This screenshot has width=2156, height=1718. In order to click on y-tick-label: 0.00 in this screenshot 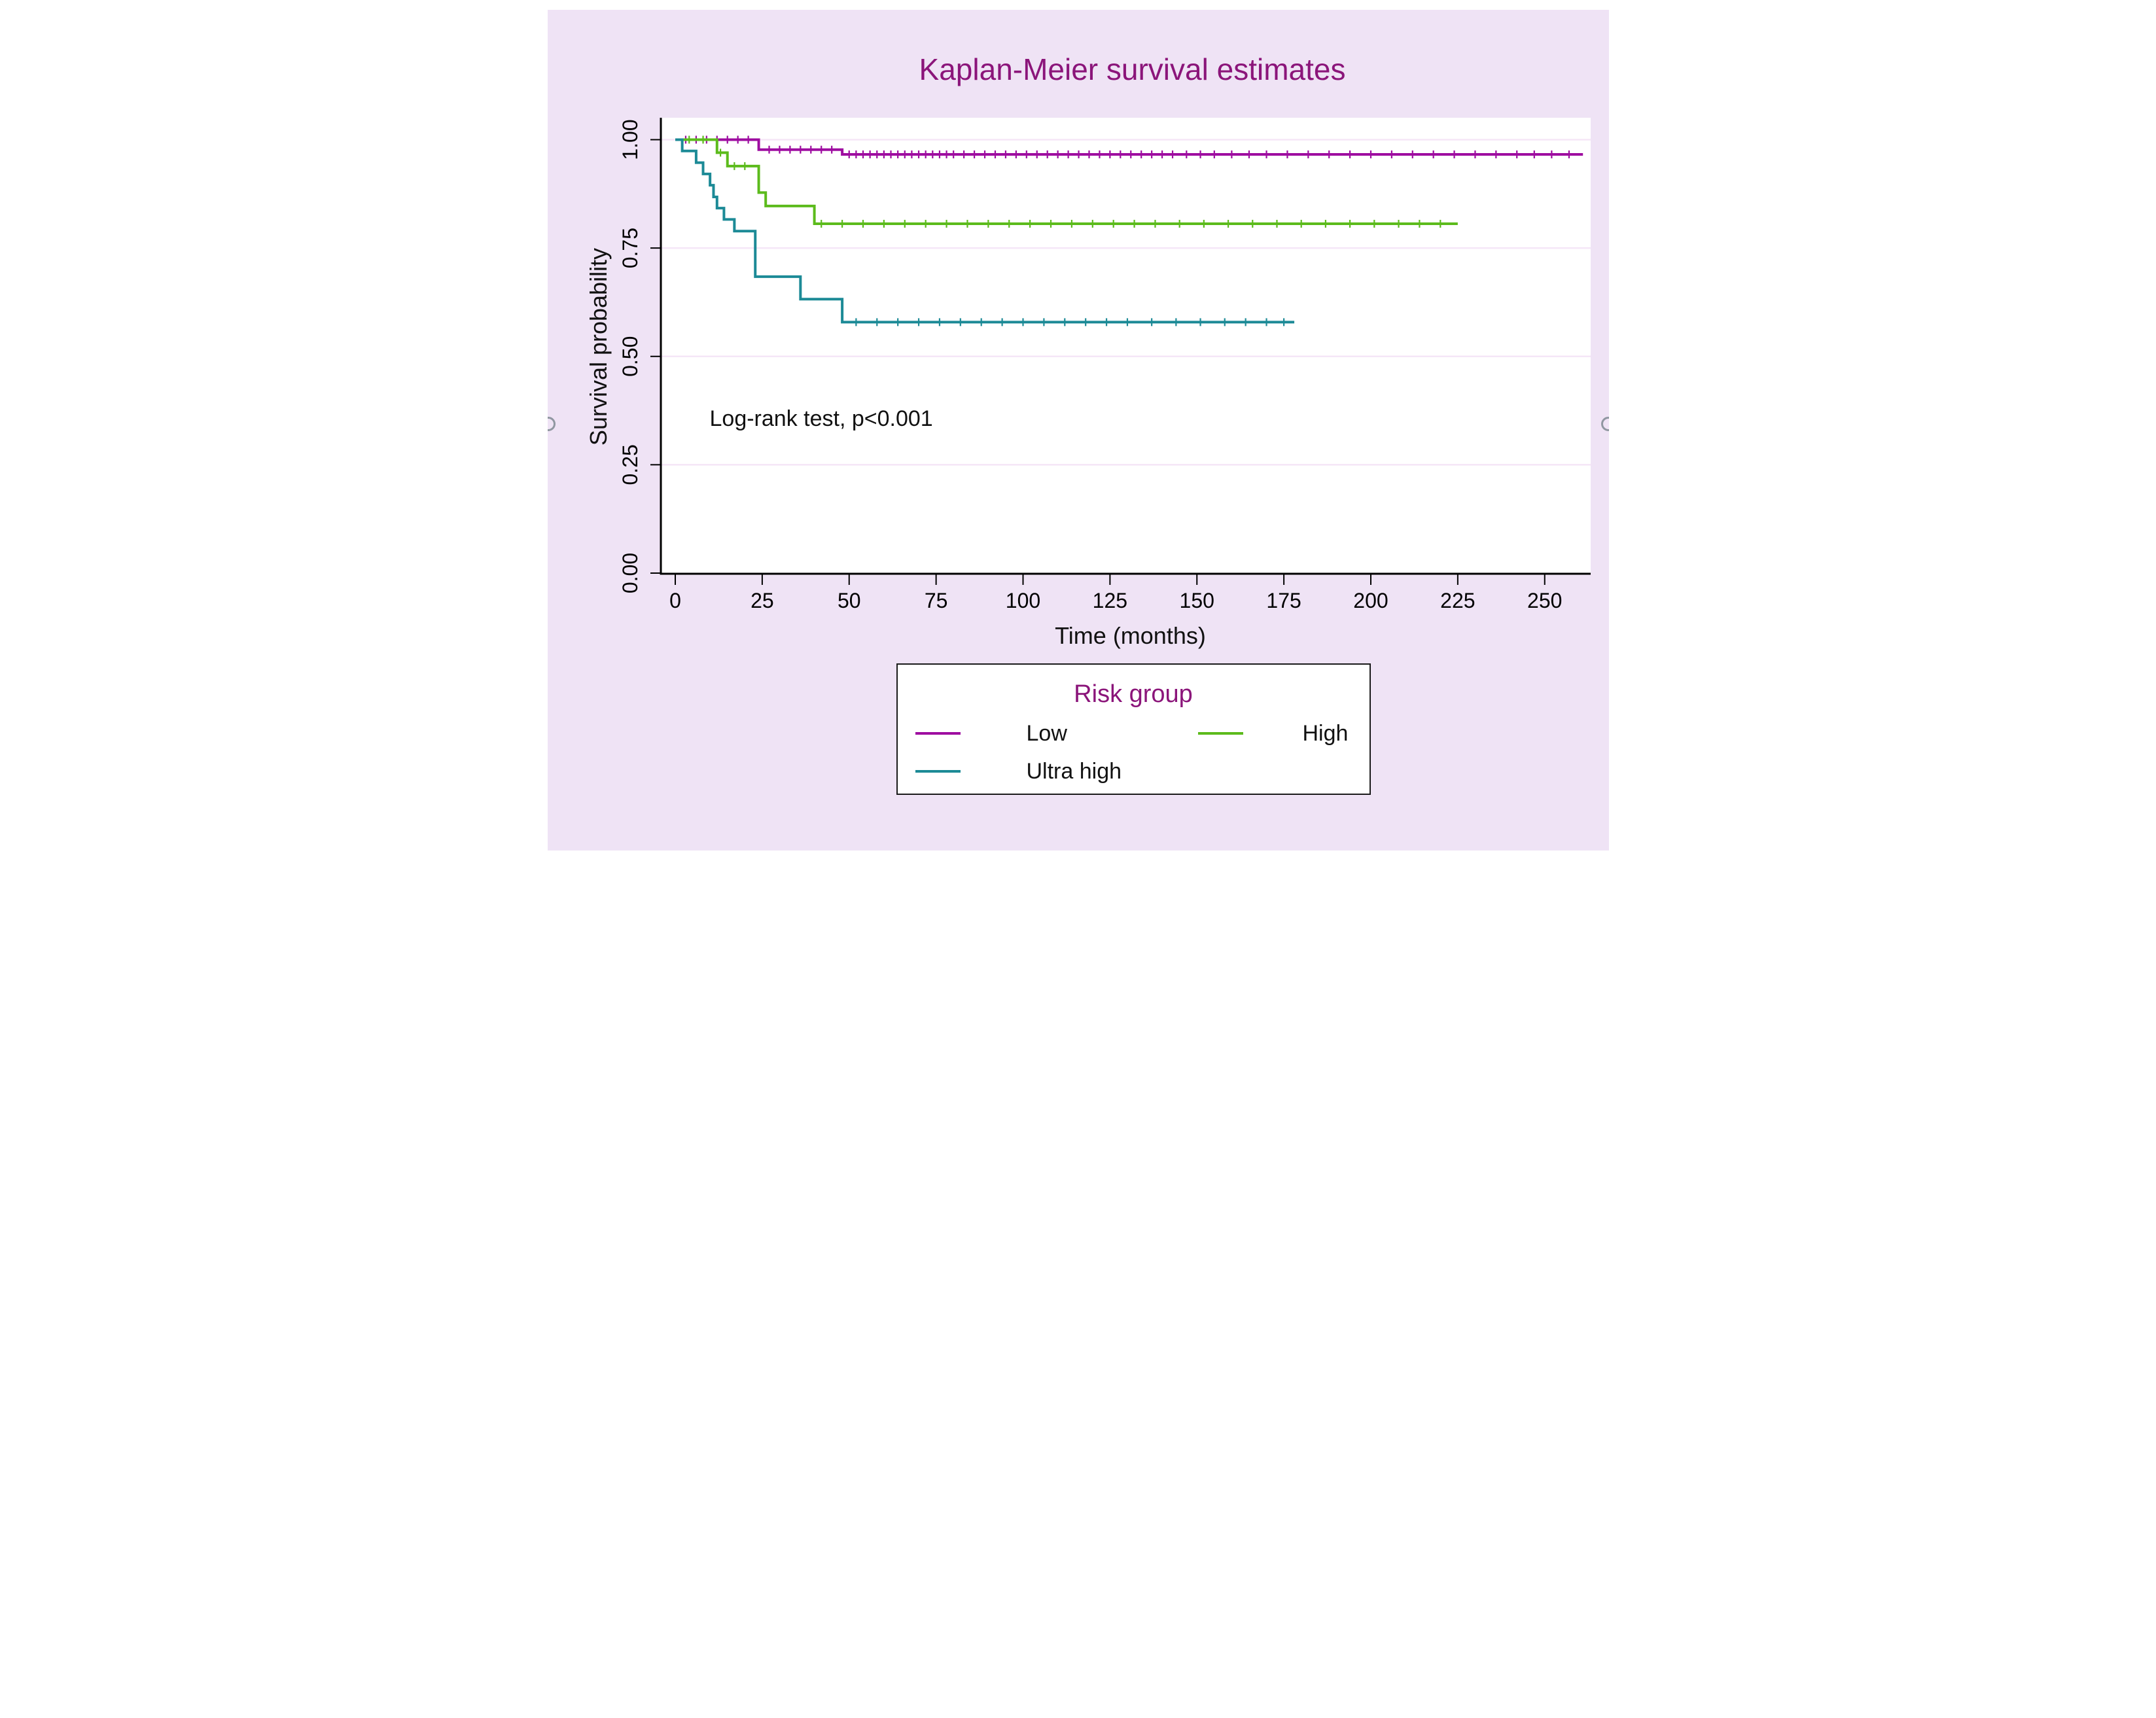, I will do `click(632, 573)`.